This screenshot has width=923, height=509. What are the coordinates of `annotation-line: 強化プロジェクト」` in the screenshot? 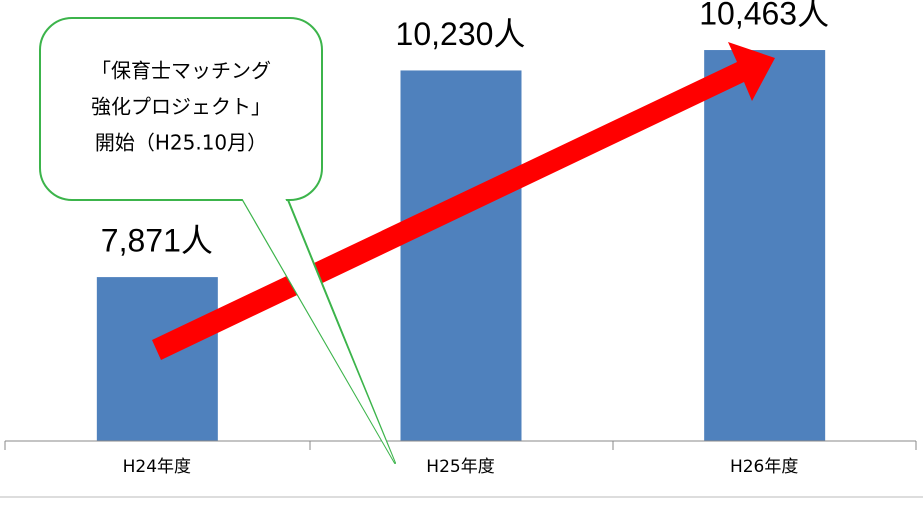 It's located at (181, 107).